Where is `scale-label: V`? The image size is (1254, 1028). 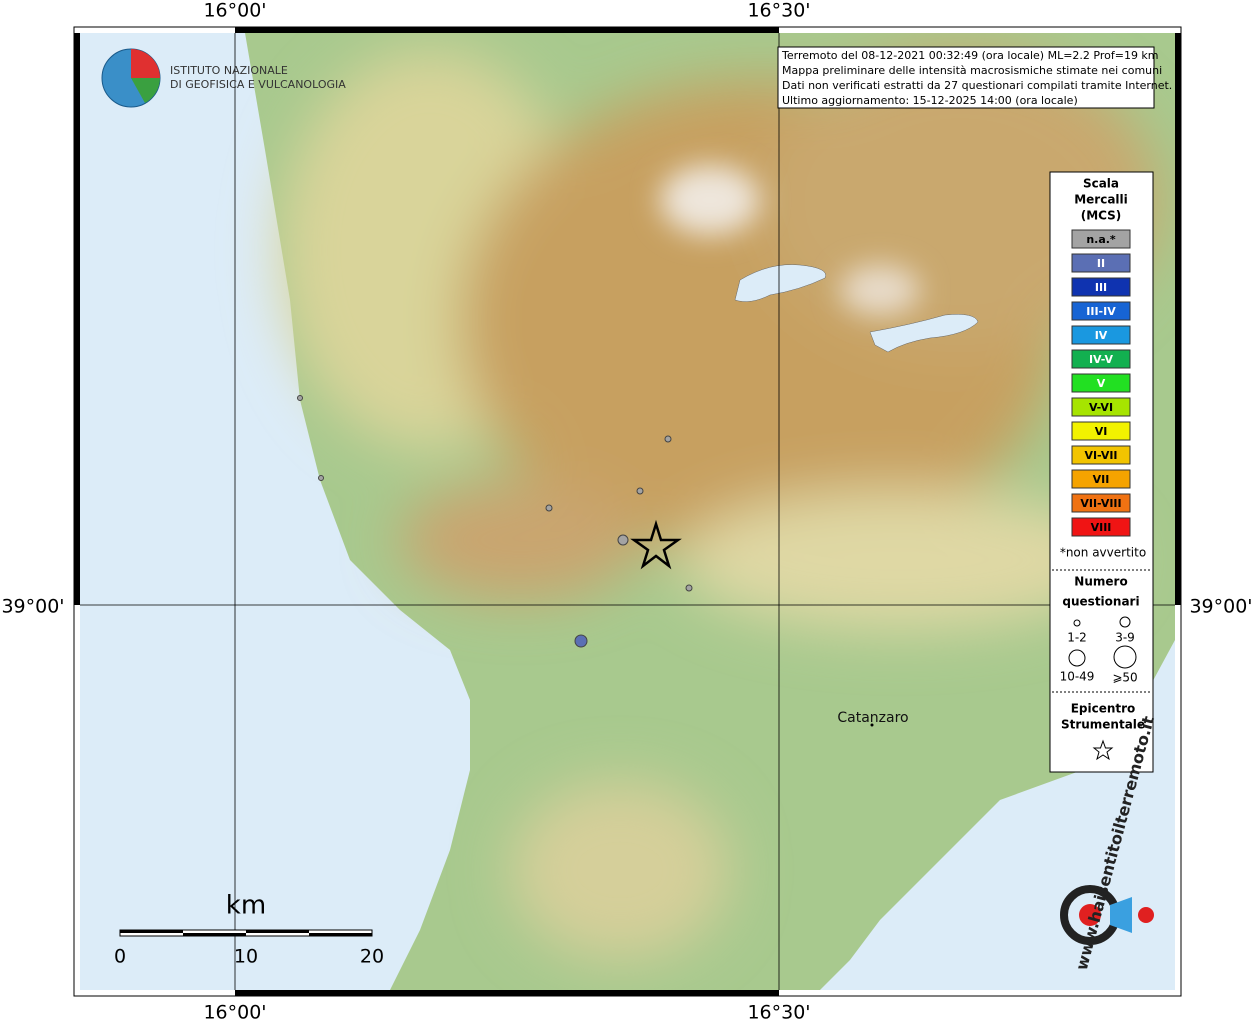 scale-label: V is located at coordinates (1101, 383).